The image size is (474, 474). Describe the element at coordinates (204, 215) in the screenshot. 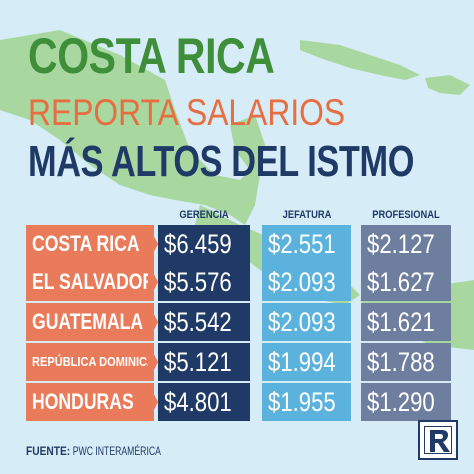

I see `column-header-gerencia: GERENCIA` at that location.